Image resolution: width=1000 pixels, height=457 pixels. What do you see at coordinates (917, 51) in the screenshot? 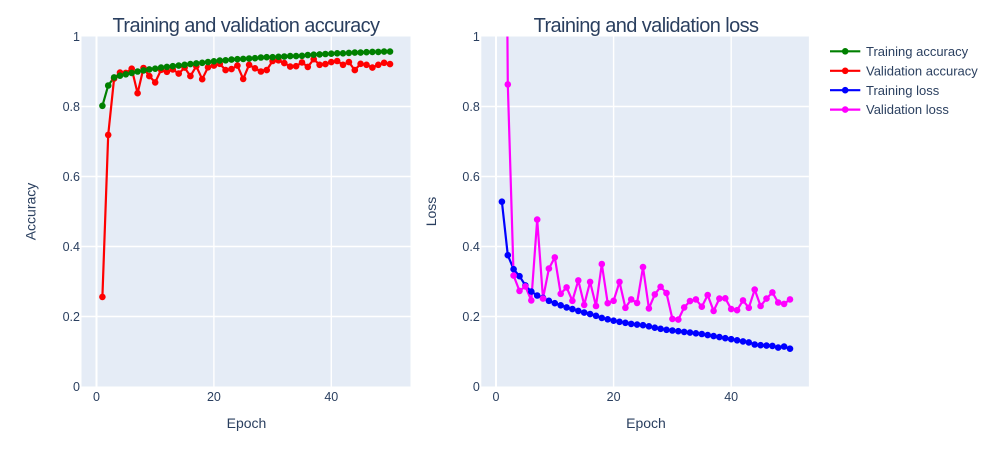
I see `svg-text: Training accuracy` at bounding box center [917, 51].